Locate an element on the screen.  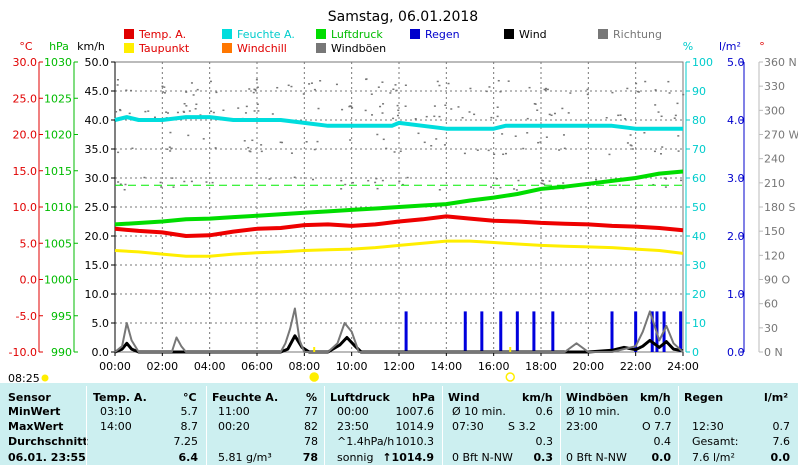
hdr-wind: Wind is located at coordinates (464, 397).